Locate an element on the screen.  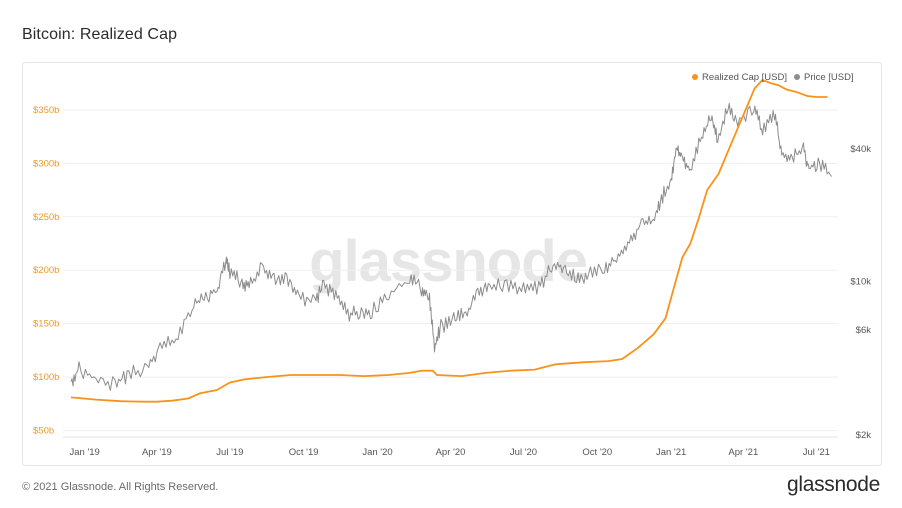
y-left-tick-label: $50b is located at coordinates (43, 431).